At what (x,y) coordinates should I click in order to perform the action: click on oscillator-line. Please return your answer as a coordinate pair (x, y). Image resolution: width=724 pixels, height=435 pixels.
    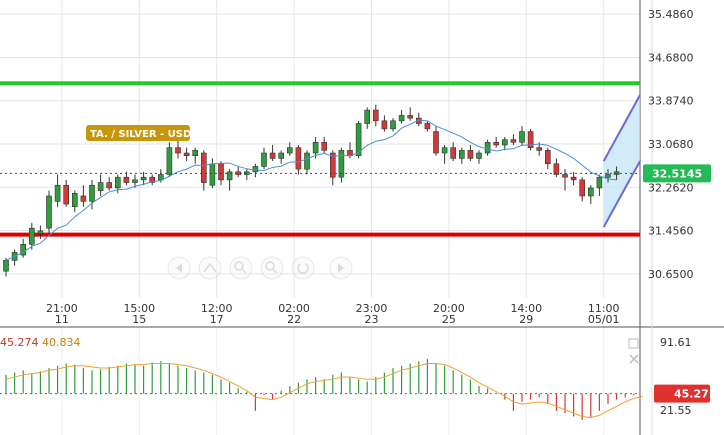
    Looking at the image, I should click on (324, 391).